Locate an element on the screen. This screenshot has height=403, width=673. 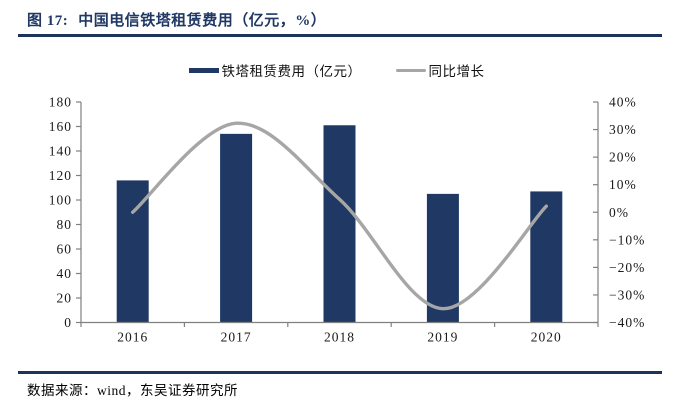
bar-2017 is located at coordinates (236, 228).